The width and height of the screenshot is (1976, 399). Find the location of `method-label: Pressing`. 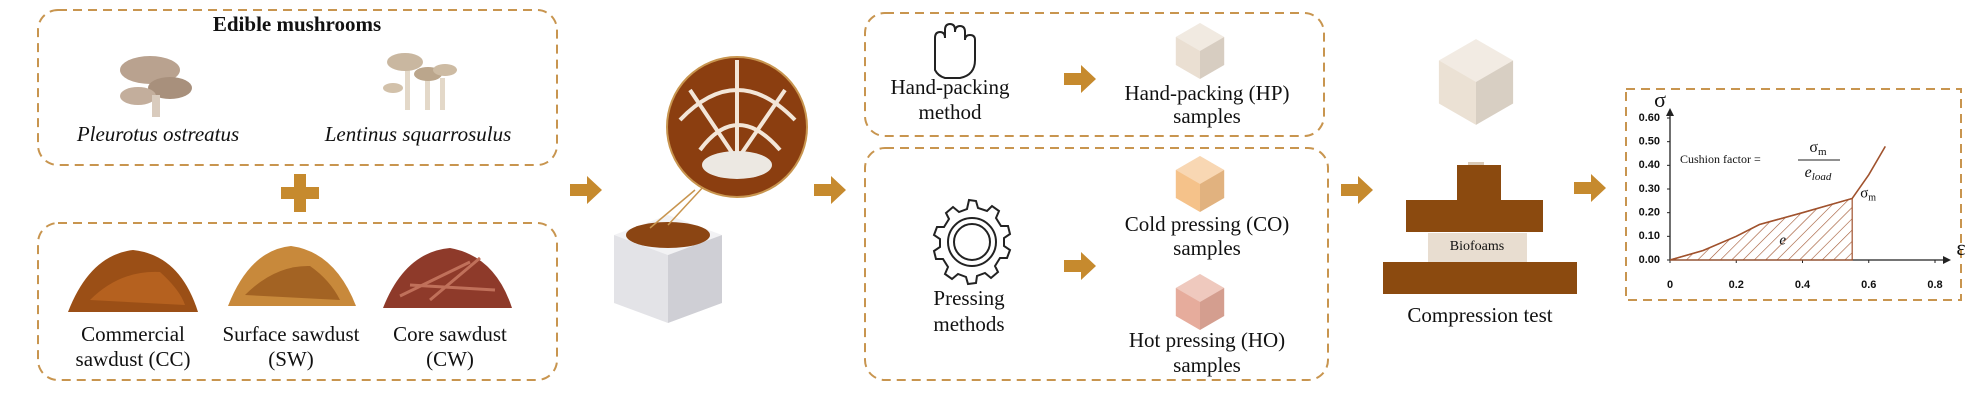

method-label: Pressing is located at coordinates (969, 298).